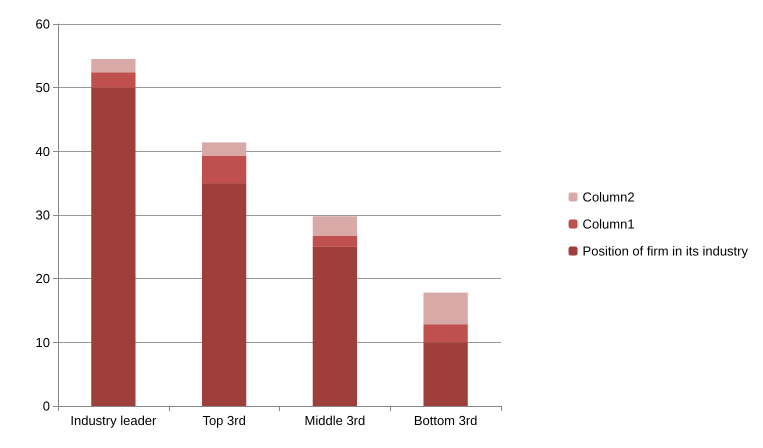  What do you see at coordinates (665, 251) in the screenshot?
I see `legend-label: Position of firm in its industry` at bounding box center [665, 251].